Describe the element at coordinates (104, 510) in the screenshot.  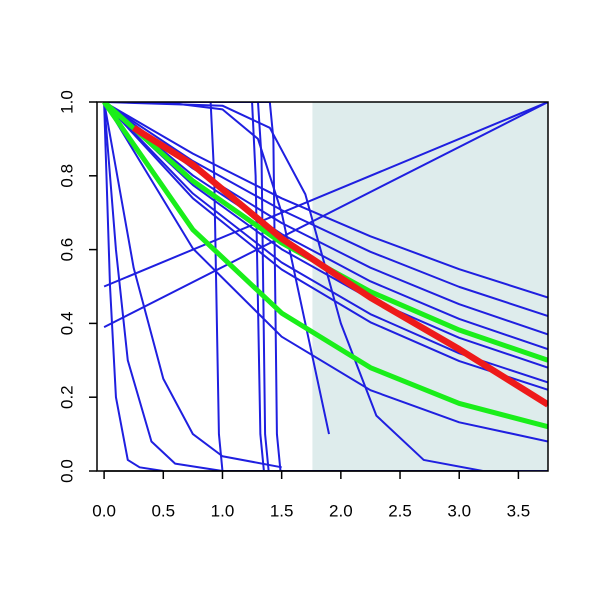
I see `x-tick-label: 0.0` at that location.